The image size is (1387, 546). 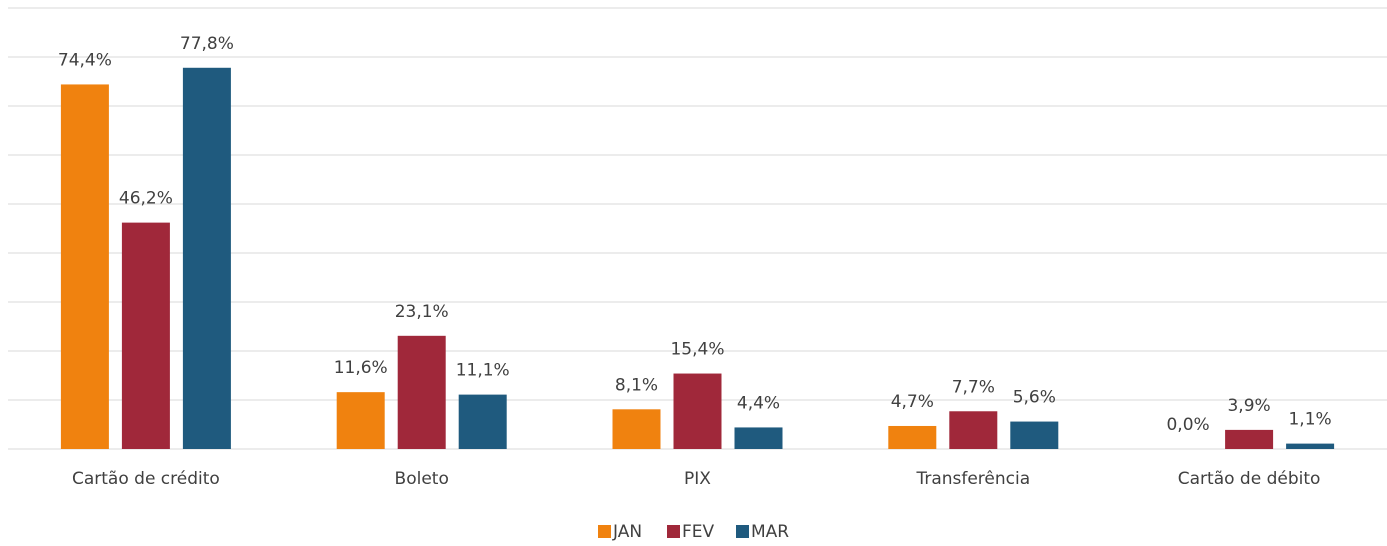 I want to click on data-label: 77,8%, so click(x=207, y=44).